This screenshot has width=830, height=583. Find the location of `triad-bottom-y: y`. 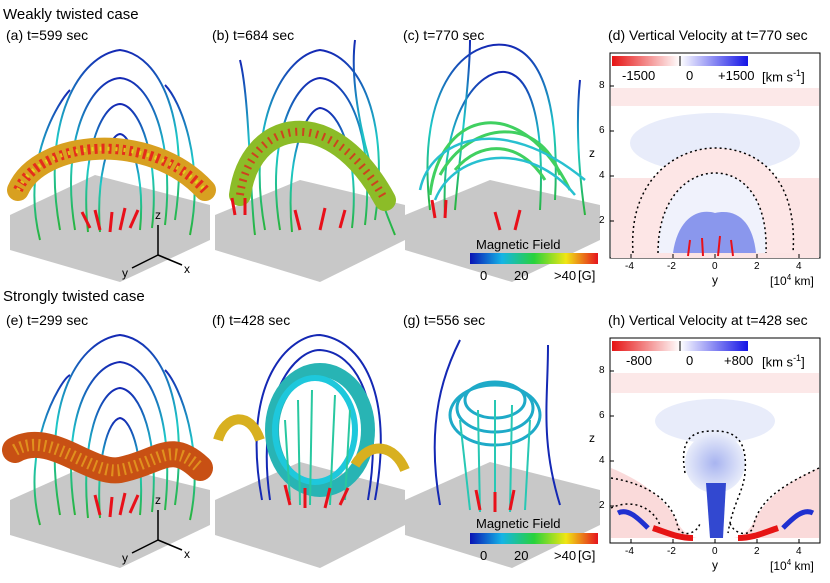

triad-bottom-y: y is located at coordinates (125, 558).